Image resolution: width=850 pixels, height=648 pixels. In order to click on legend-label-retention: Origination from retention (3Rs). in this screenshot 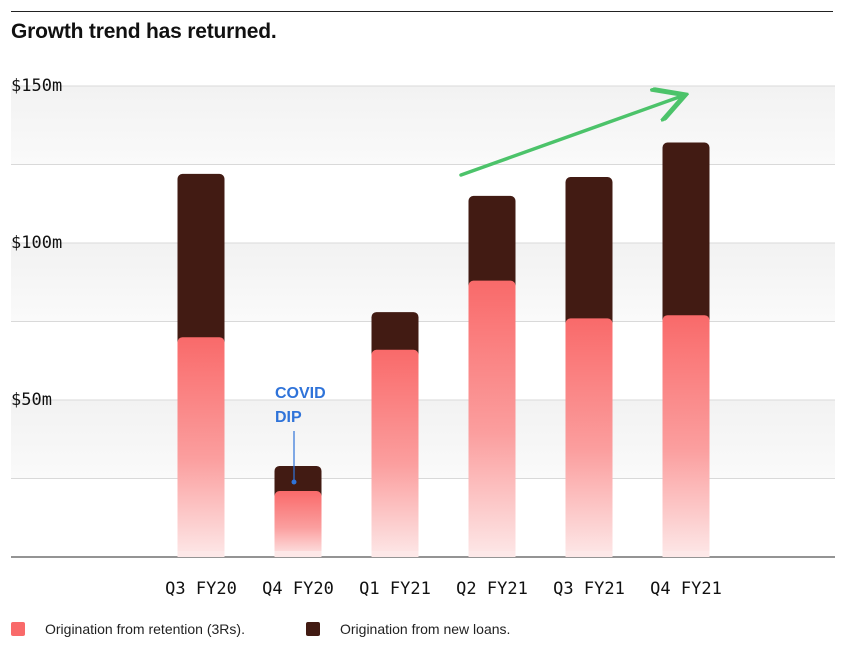, I will do `click(145, 629)`.